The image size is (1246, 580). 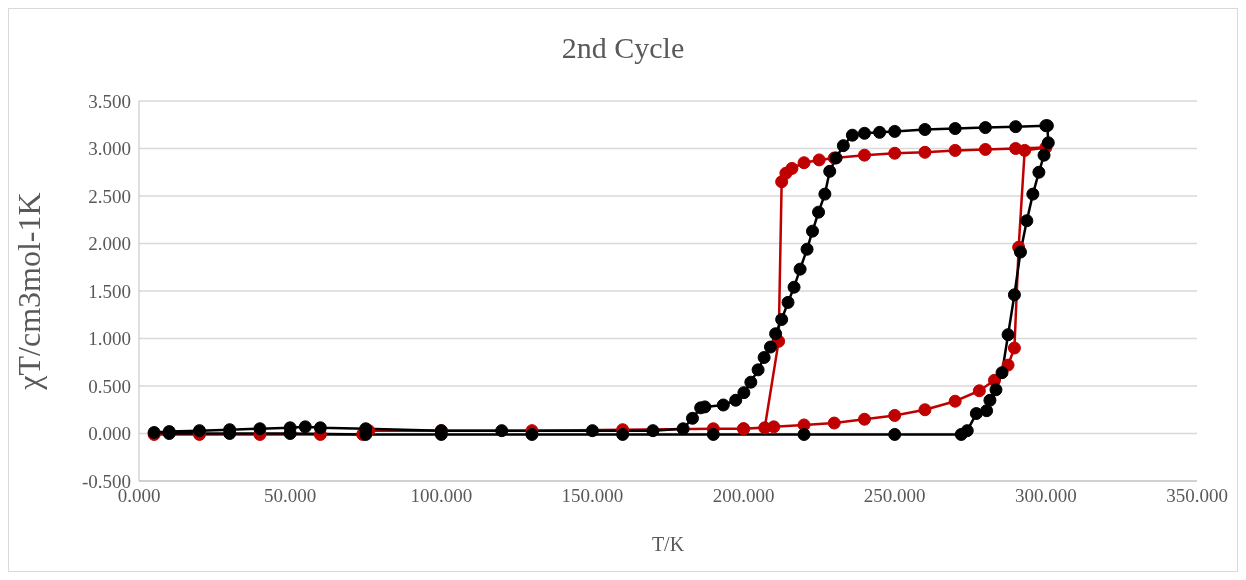 What do you see at coordinates (109, 386) in the screenshot?
I see `y-tick-label: 0.500` at bounding box center [109, 386].